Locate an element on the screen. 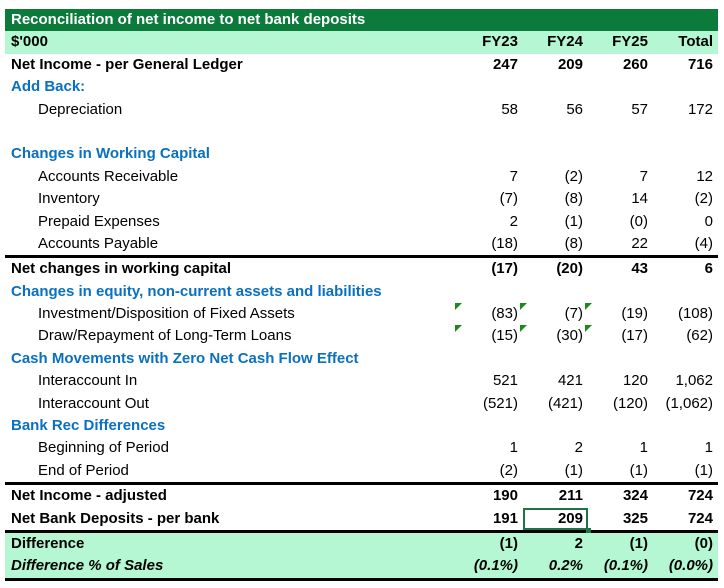 The image size is (724, 588). value-cell: (521) is located at coordinates (500, 403).